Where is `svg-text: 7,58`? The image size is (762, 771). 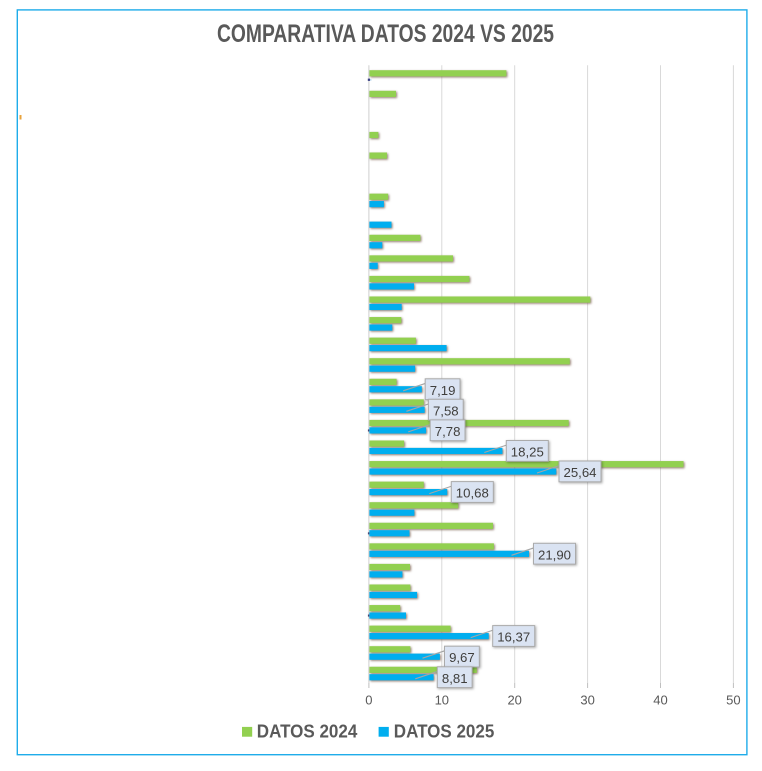 svg-text: 7,58 is located at coordinates (446, 410).